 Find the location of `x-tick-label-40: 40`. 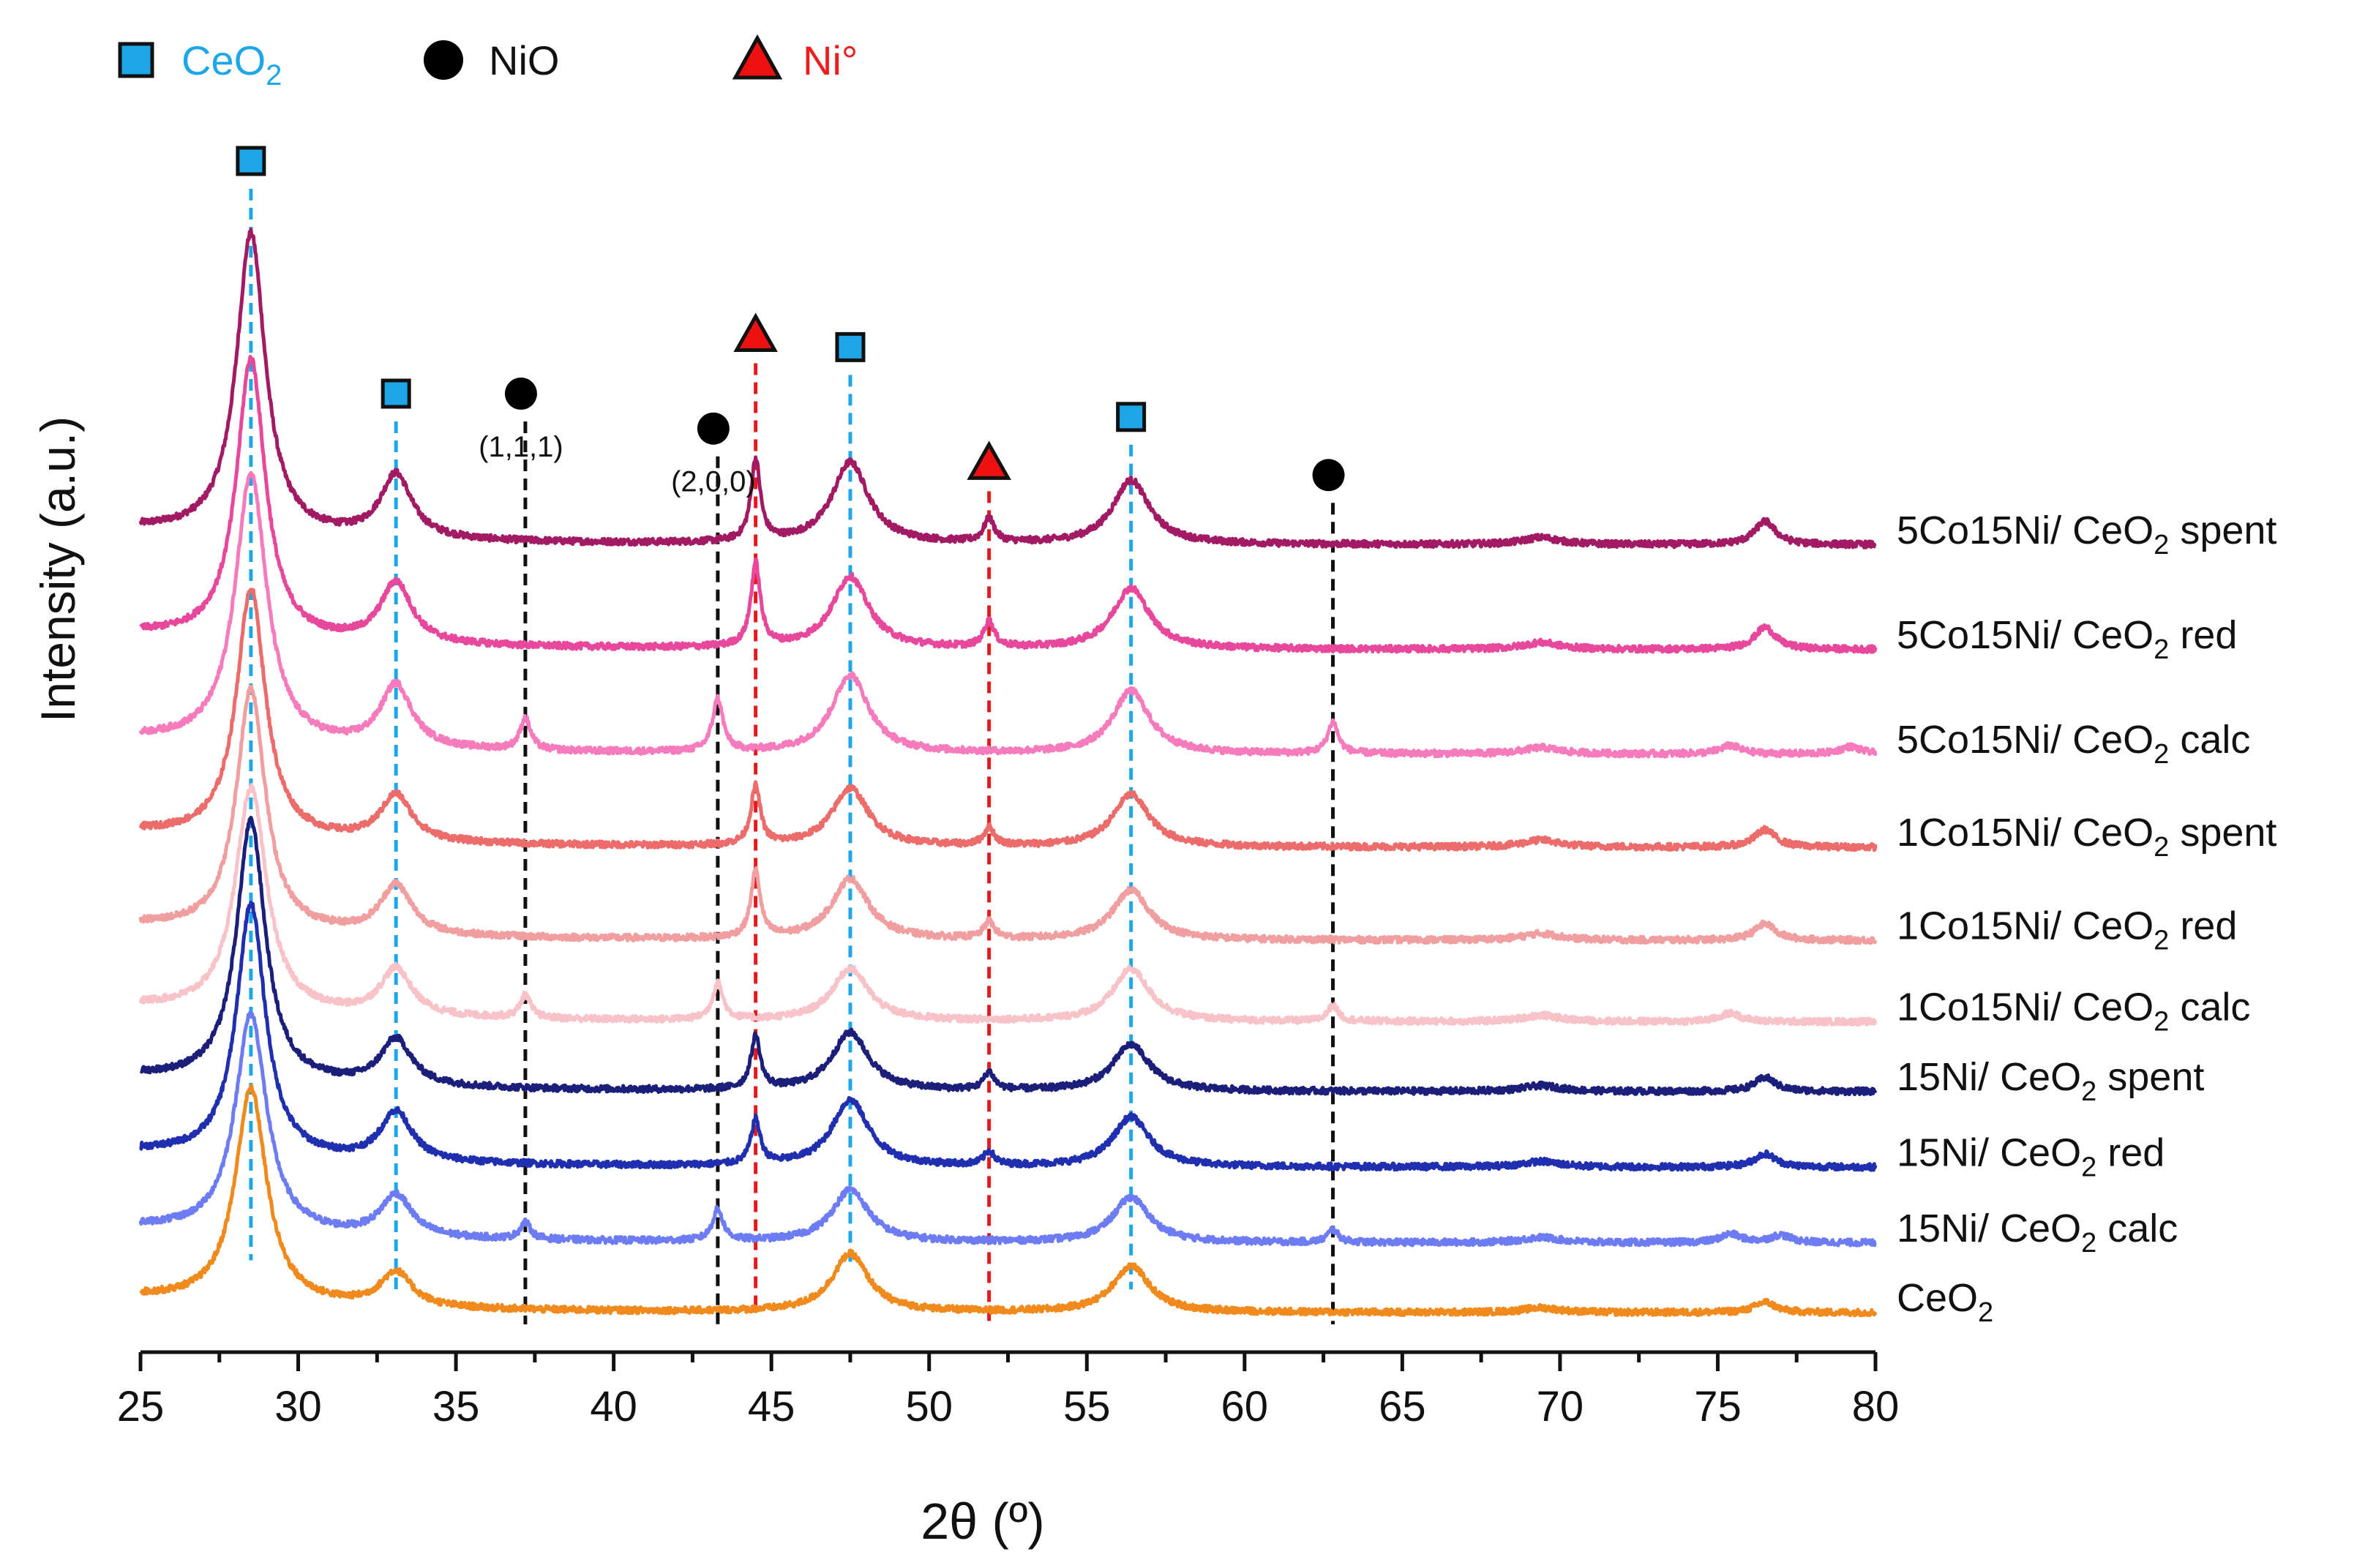

x-tick-label-40: 40 is located at coordinates (613, 1407).